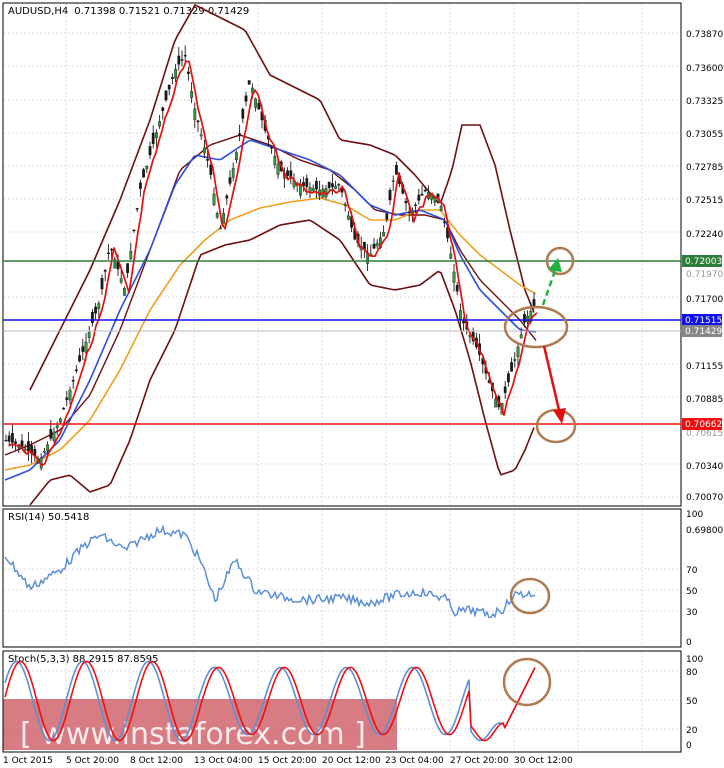 Image resolution: width=724 pixels, height=768 pixels. I want to click on price-tick: 0.71155, so click(704, 367).